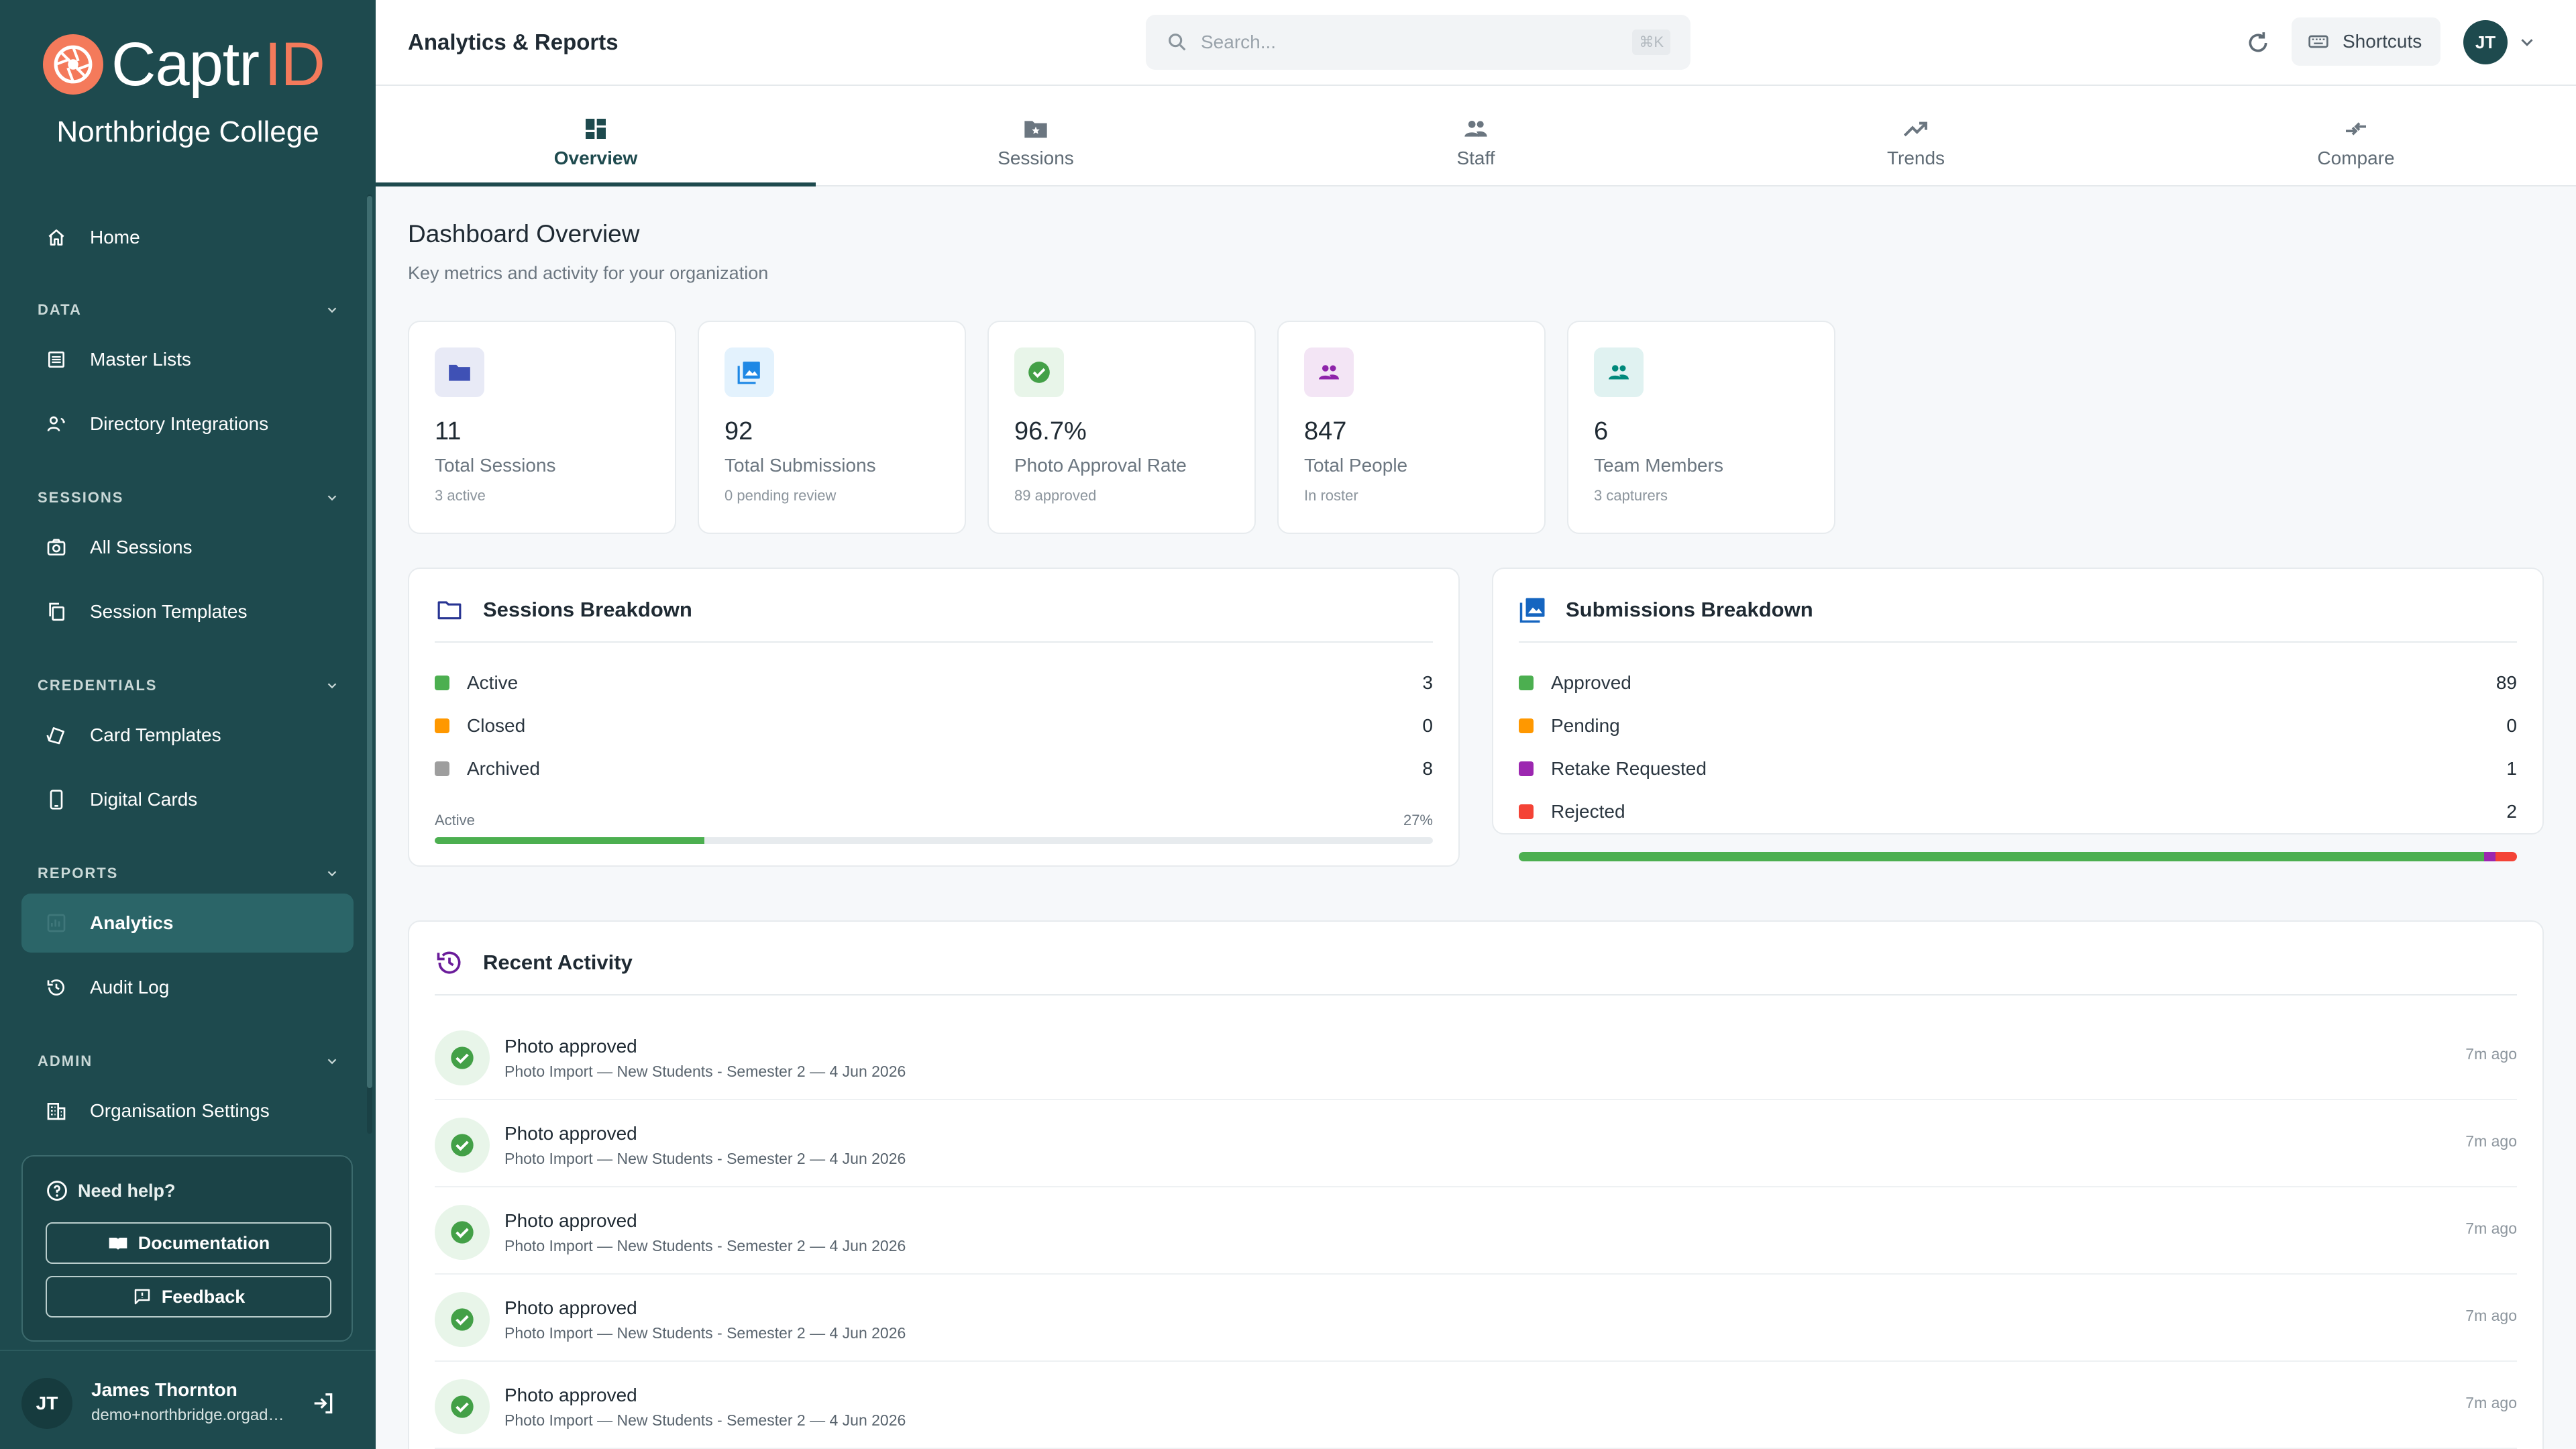  Describe the element at coordinates (2382, 41) in the screenshot. I see `shortcuts-label: Shortcuts` at that location.